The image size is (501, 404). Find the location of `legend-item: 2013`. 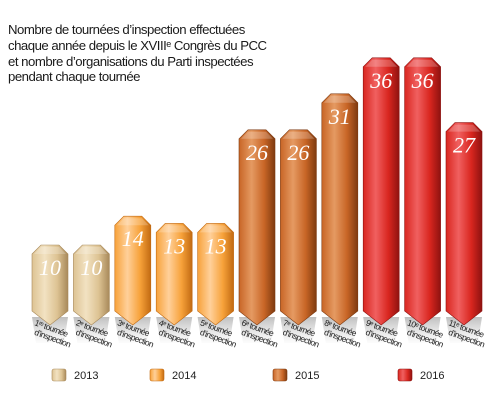

legend-item: 2013 is located at coordinates (74, 375).